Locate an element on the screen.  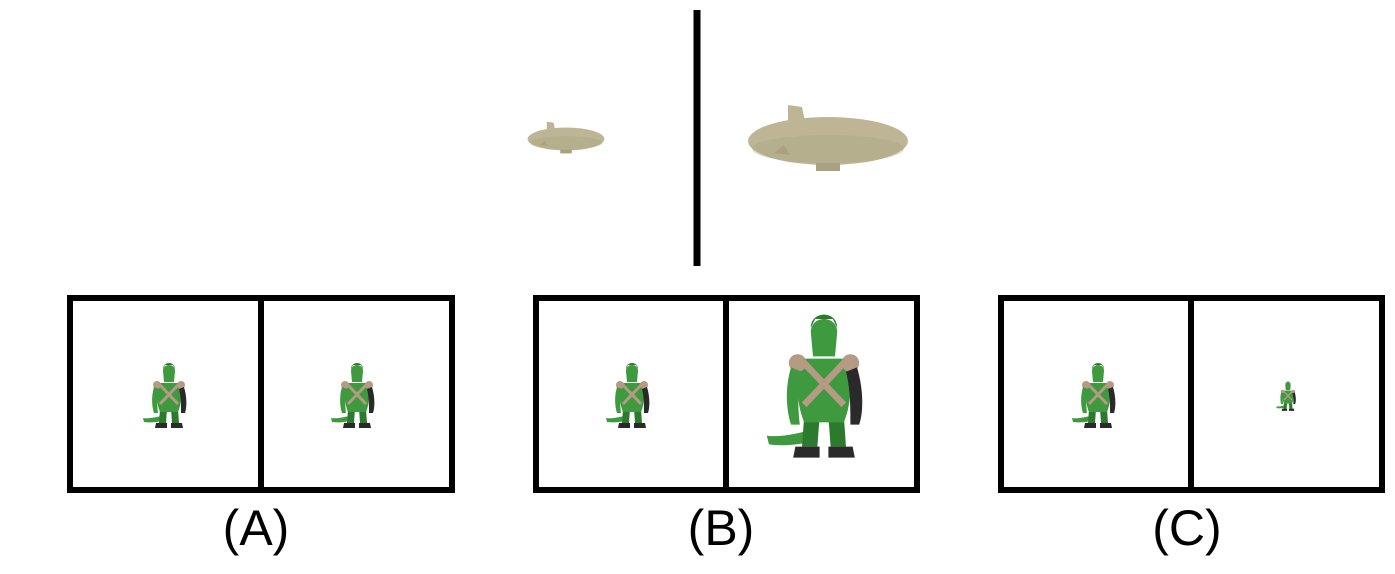
small-airship-icon is located at coordinates (566, 137).